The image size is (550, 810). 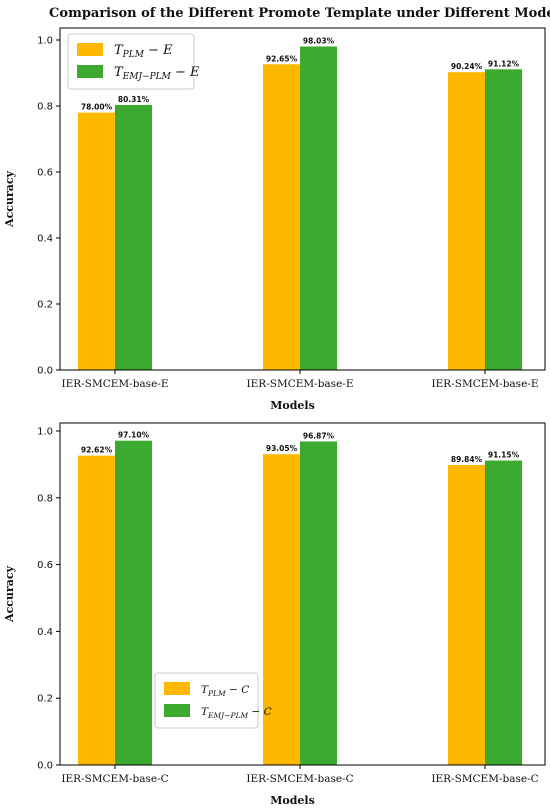 What do you see at coordinates (319, 435) in the screenshot?
I see `data-label: 96.87%` at bounding box center [319, 435].